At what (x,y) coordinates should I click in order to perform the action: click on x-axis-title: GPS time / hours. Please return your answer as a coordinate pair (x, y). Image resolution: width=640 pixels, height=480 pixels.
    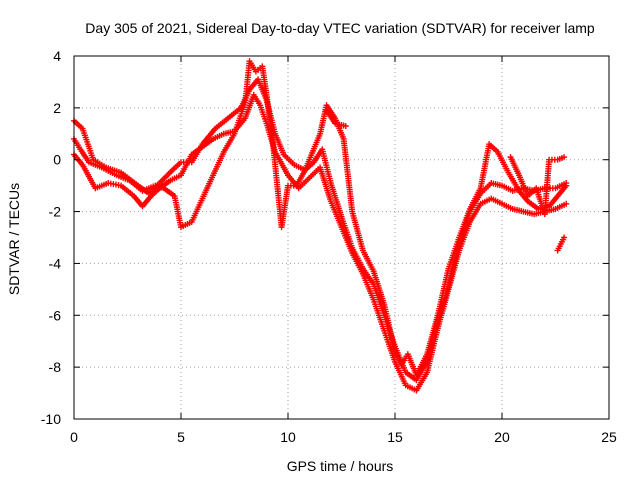
    Looking at the image, I should click on (340, 466).